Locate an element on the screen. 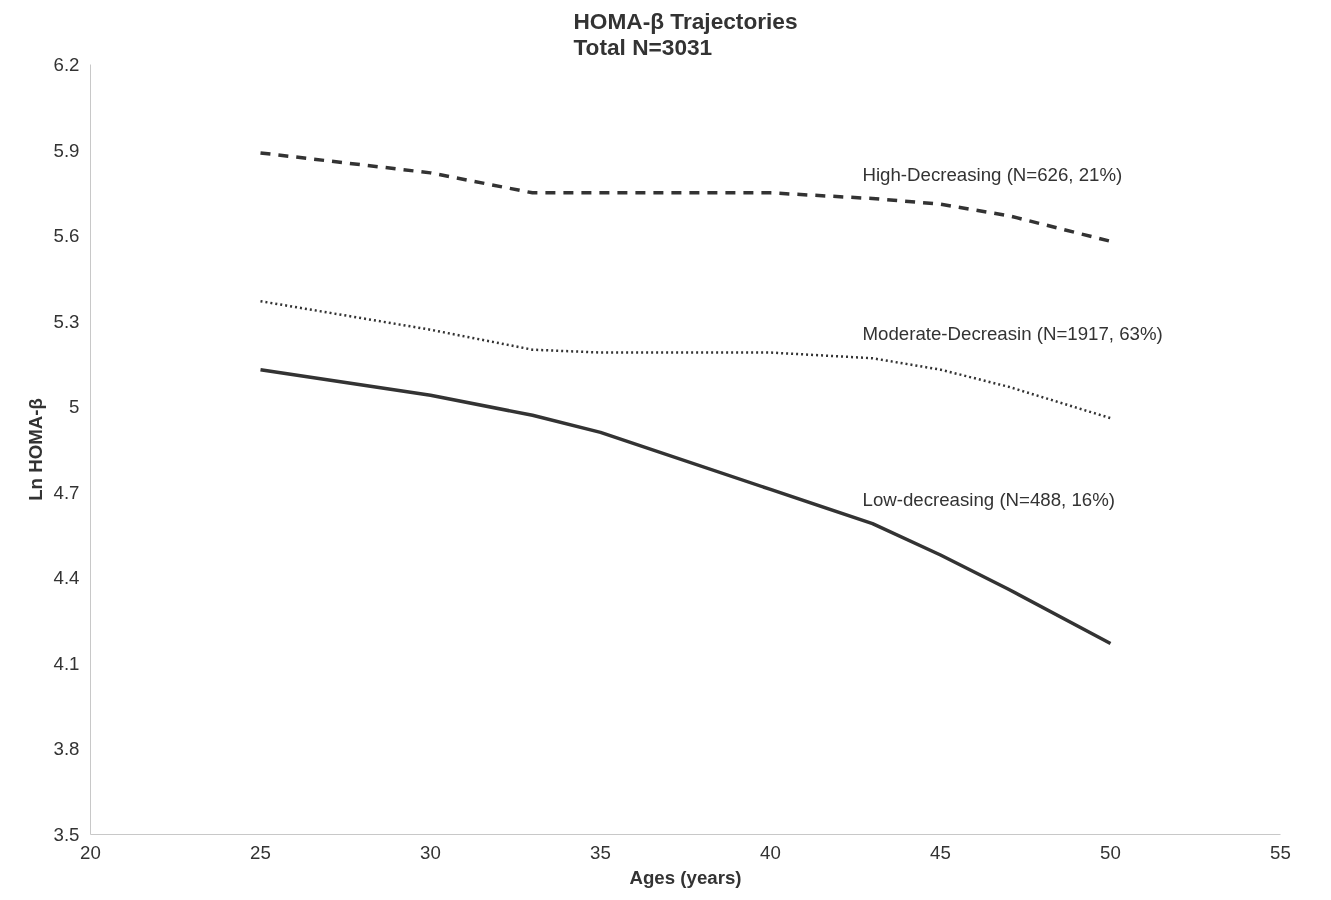  x-tick-label: 50 is located at coordinates (1110, 852).